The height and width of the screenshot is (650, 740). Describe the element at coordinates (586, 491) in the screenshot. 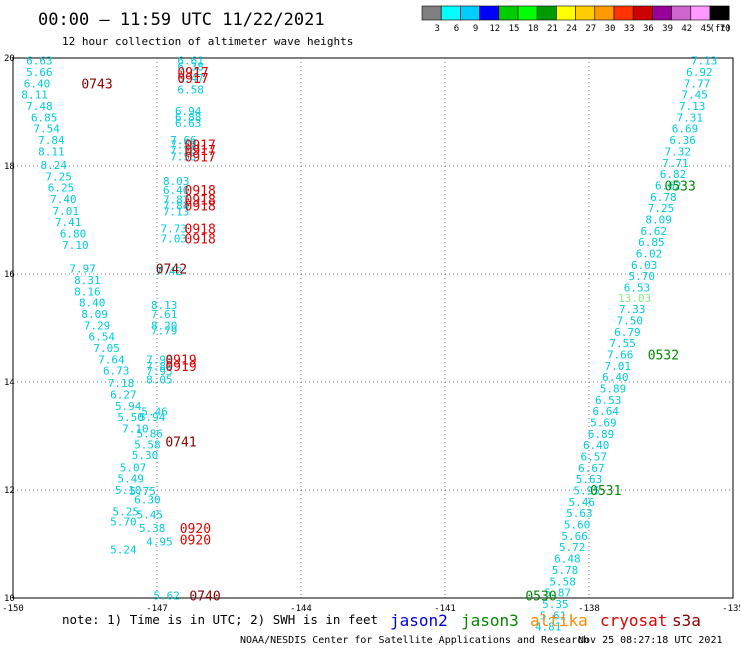

I see `swh-point: 5.95` at that location.